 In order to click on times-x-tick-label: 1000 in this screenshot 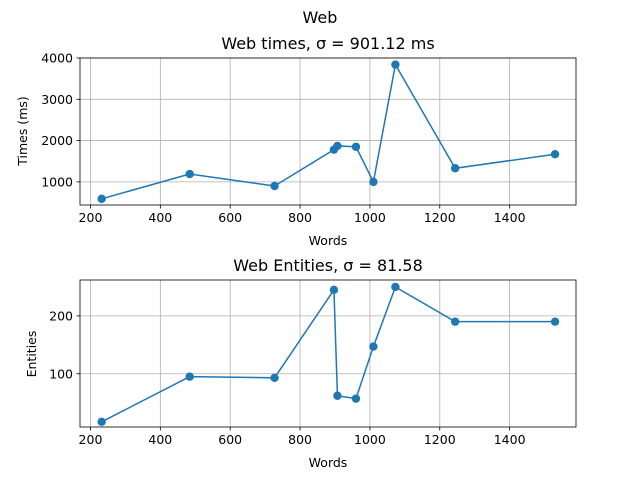, I will do `click(370, 217)`.